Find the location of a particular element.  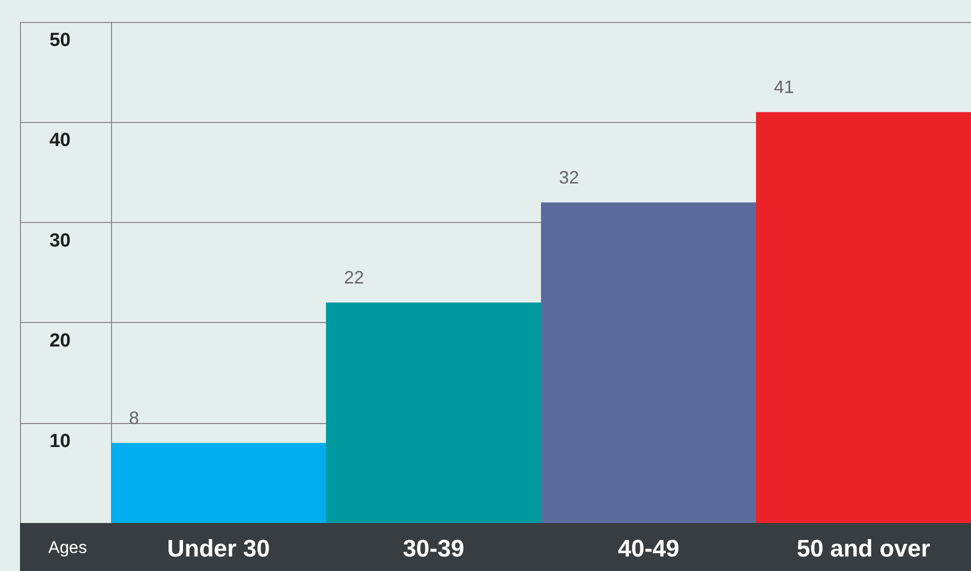

y-tick-label: 40 is located at coordinates (60, 141).